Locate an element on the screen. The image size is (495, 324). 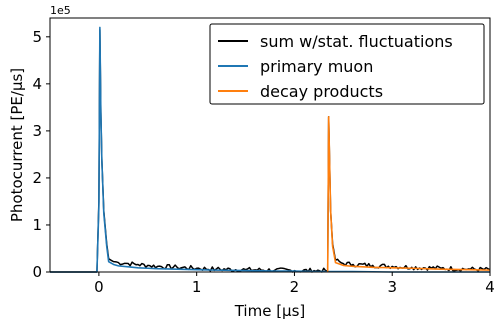
y-tick-label: 0 is located at coordinates (37, 272).